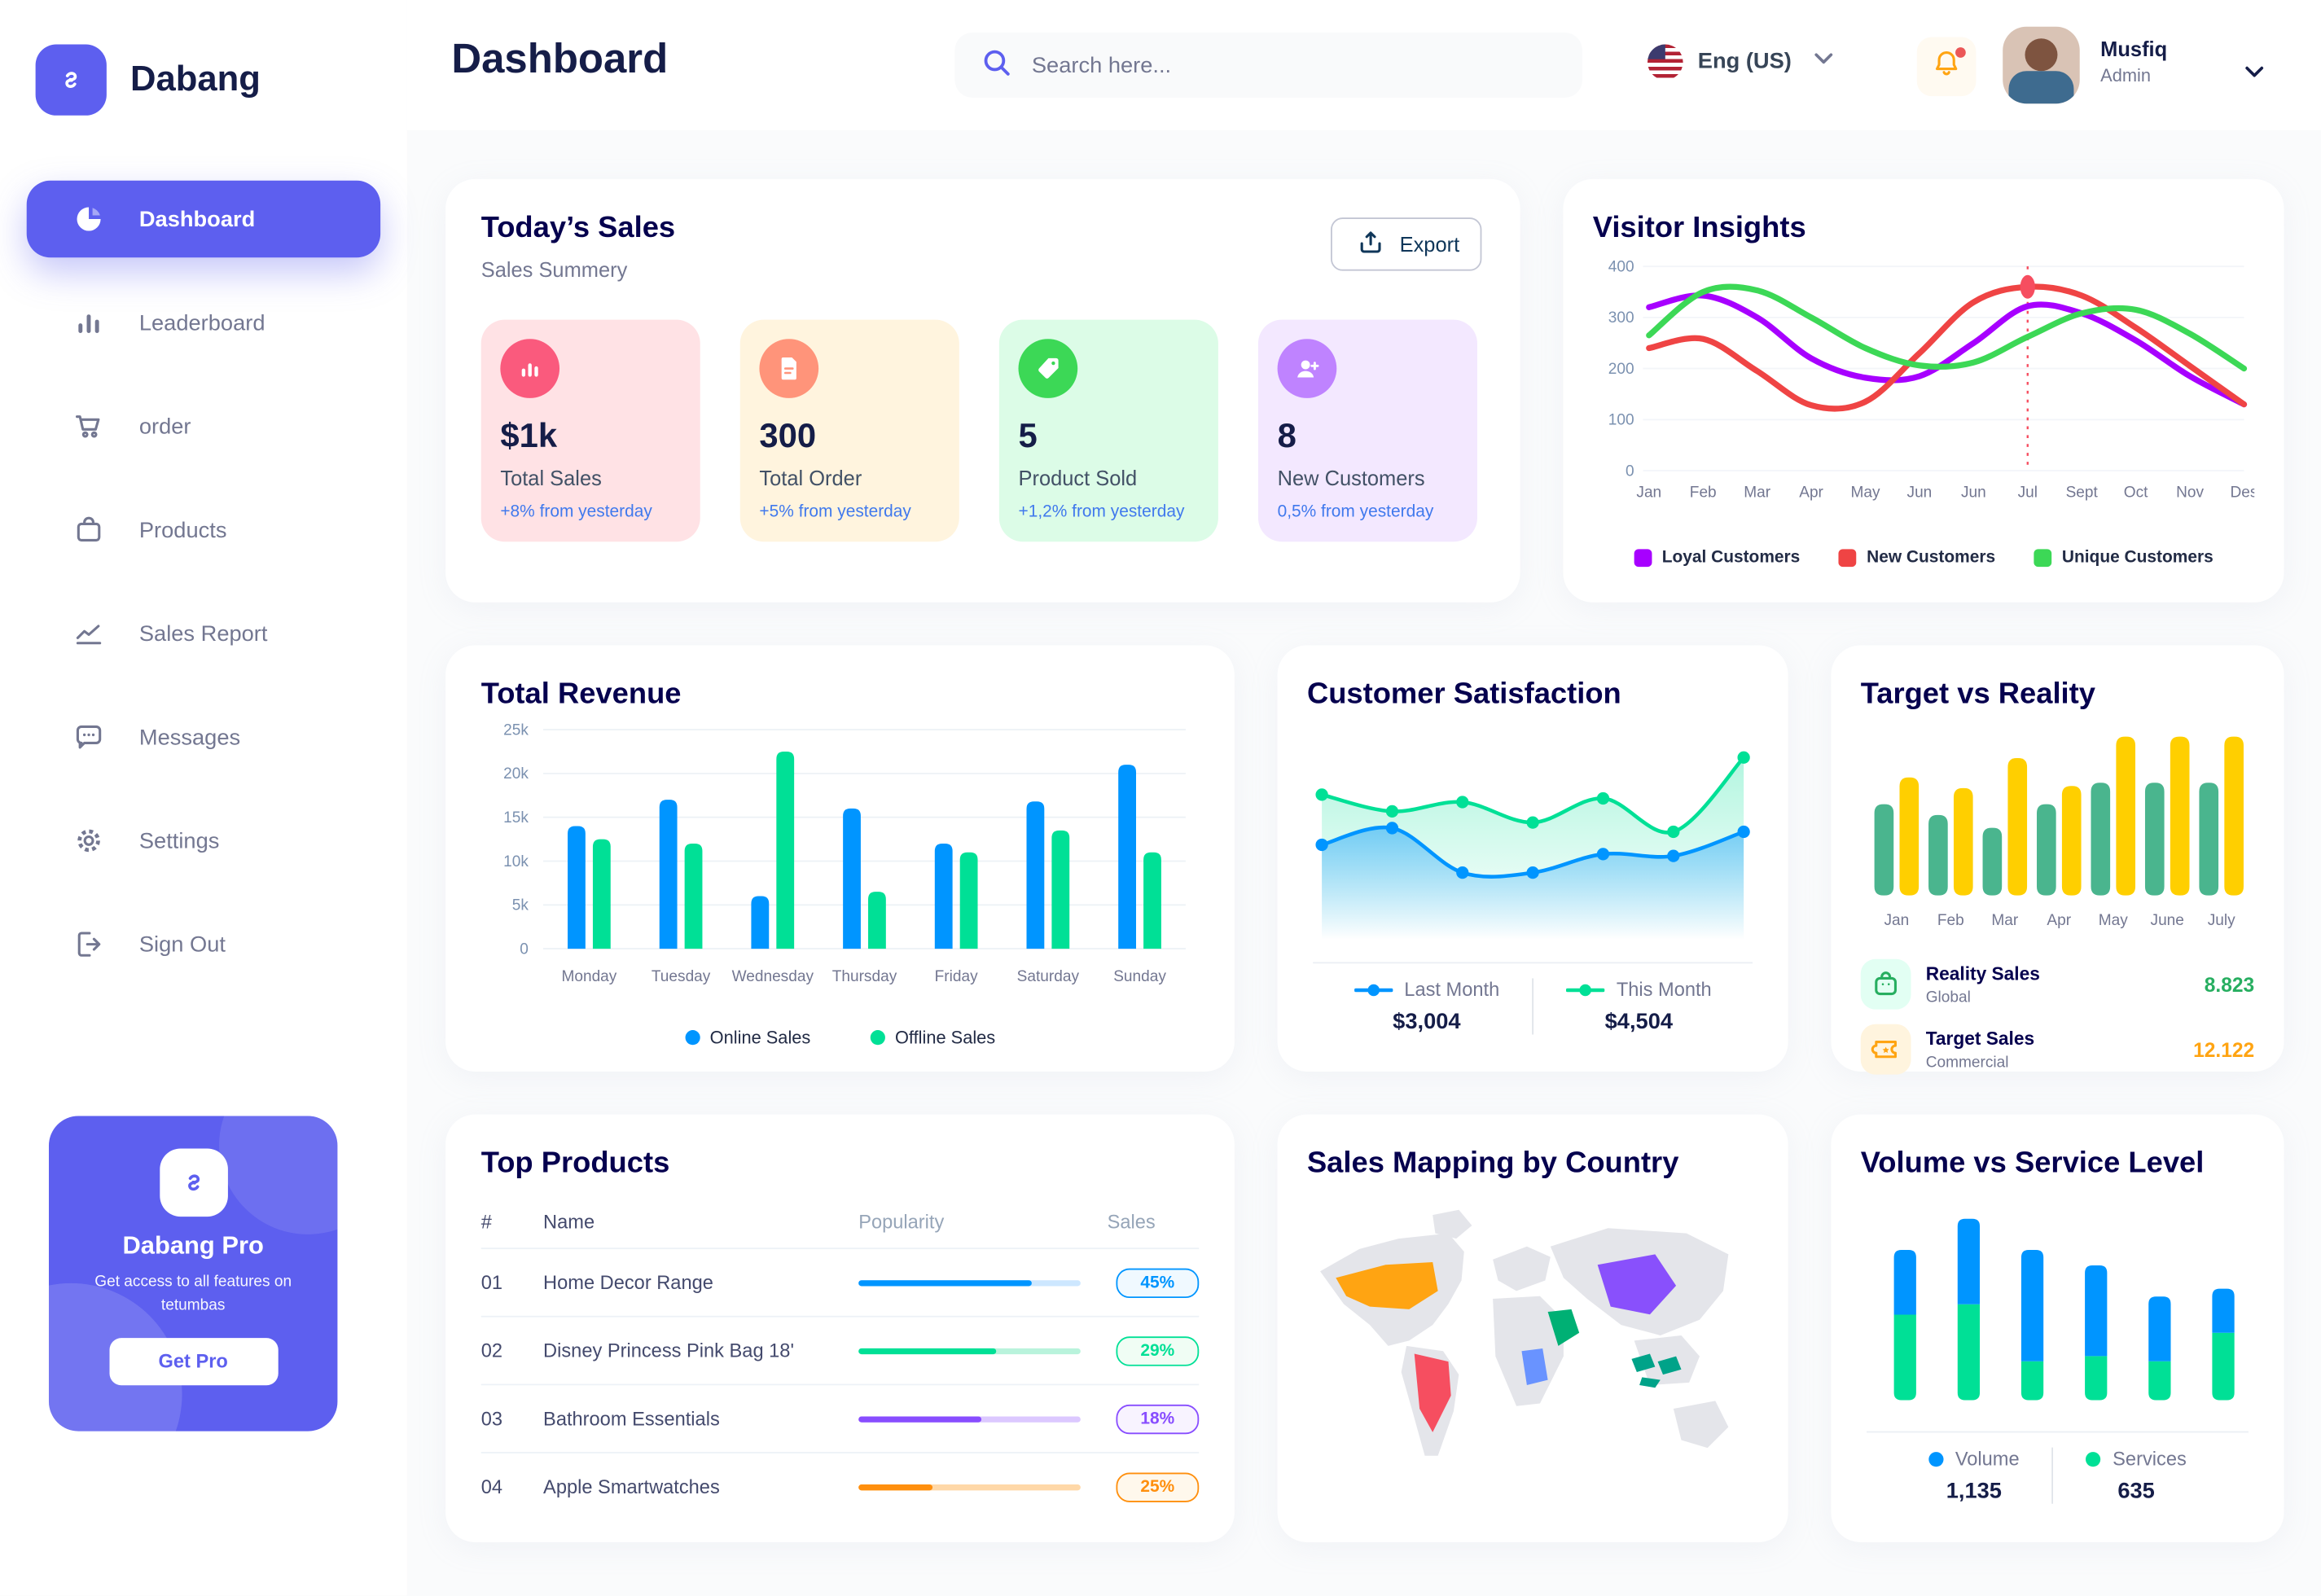  What do you see at coordinates (1139, 977) in the screenshot?
I see `svg-text: Sunday` at bounding box center [1139, 977].